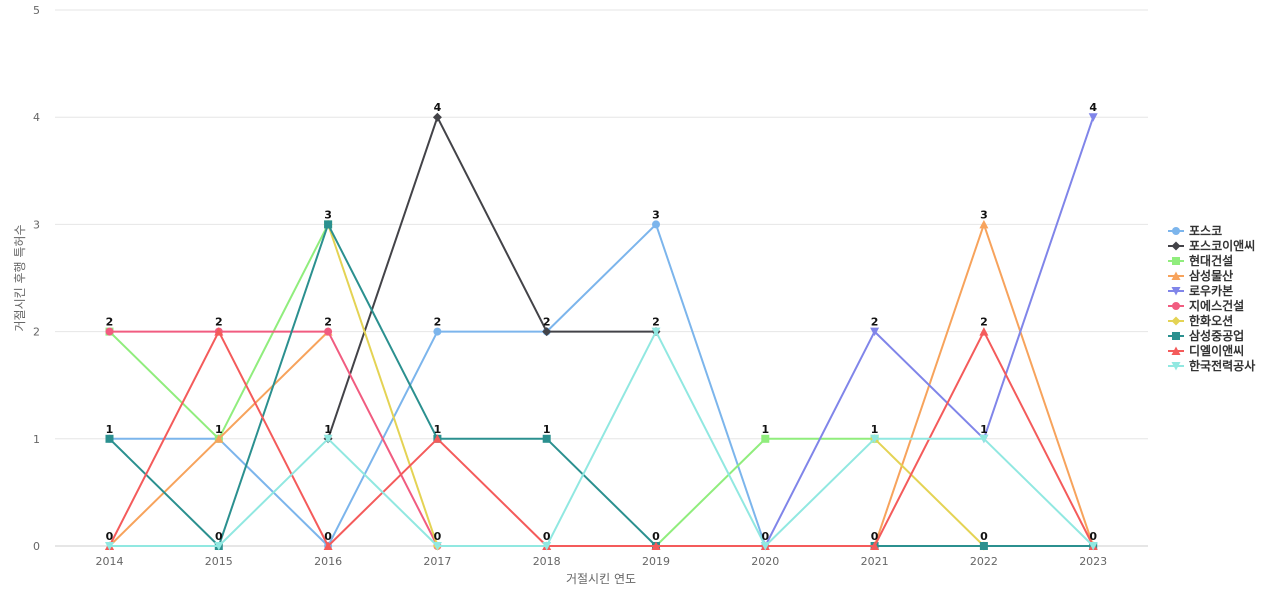 The height and width of the screenshot is (600, 1280). Describe the element at coordinates (219, 561) in the screenshot. I see `x-tick-label: 2015` at that location.